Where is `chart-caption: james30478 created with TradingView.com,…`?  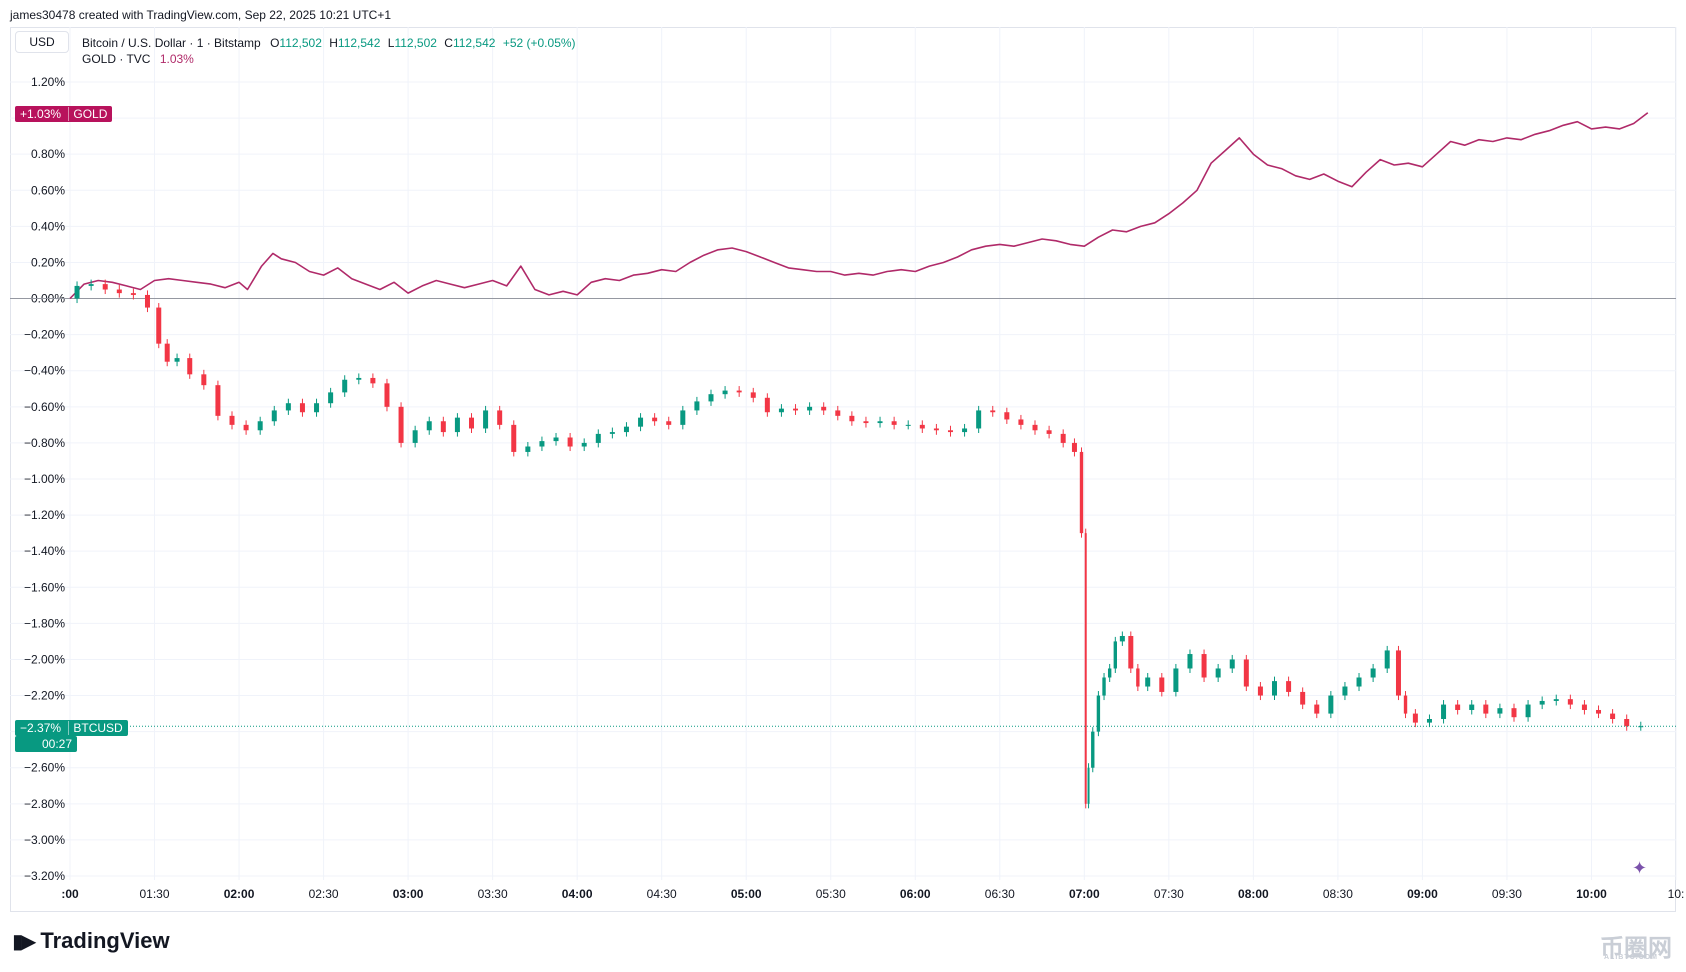
chart-caption: james30478 created with TradingView.com,… is located at coordinates (201, 15).